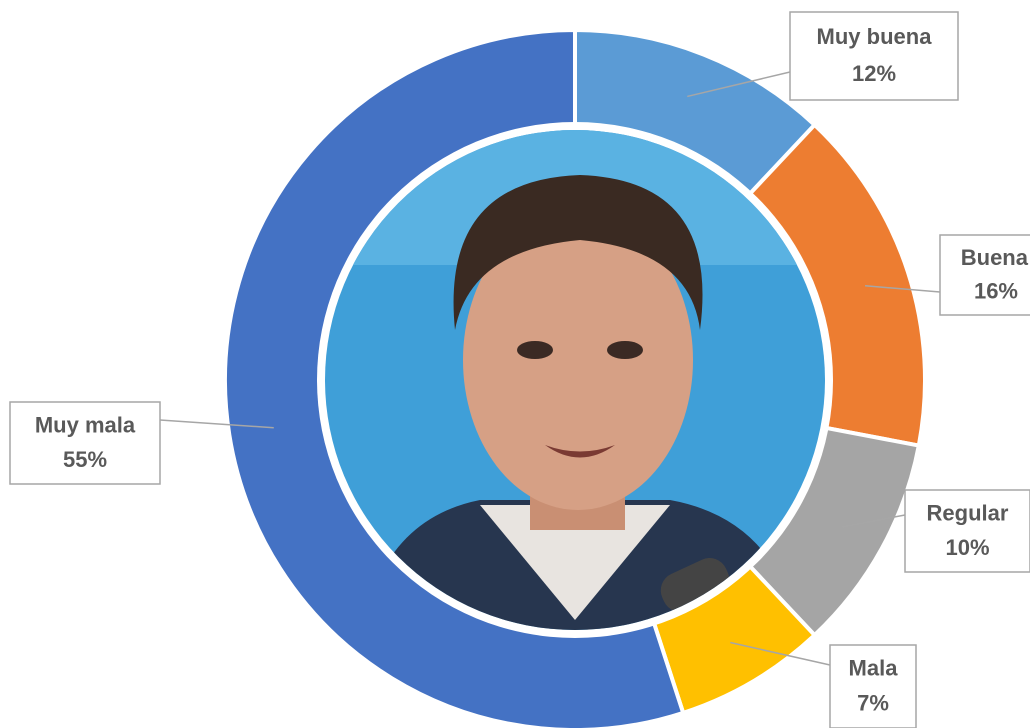 The image size is (1030, 728). I want to click on category-label: Buena, so click(995, 257).